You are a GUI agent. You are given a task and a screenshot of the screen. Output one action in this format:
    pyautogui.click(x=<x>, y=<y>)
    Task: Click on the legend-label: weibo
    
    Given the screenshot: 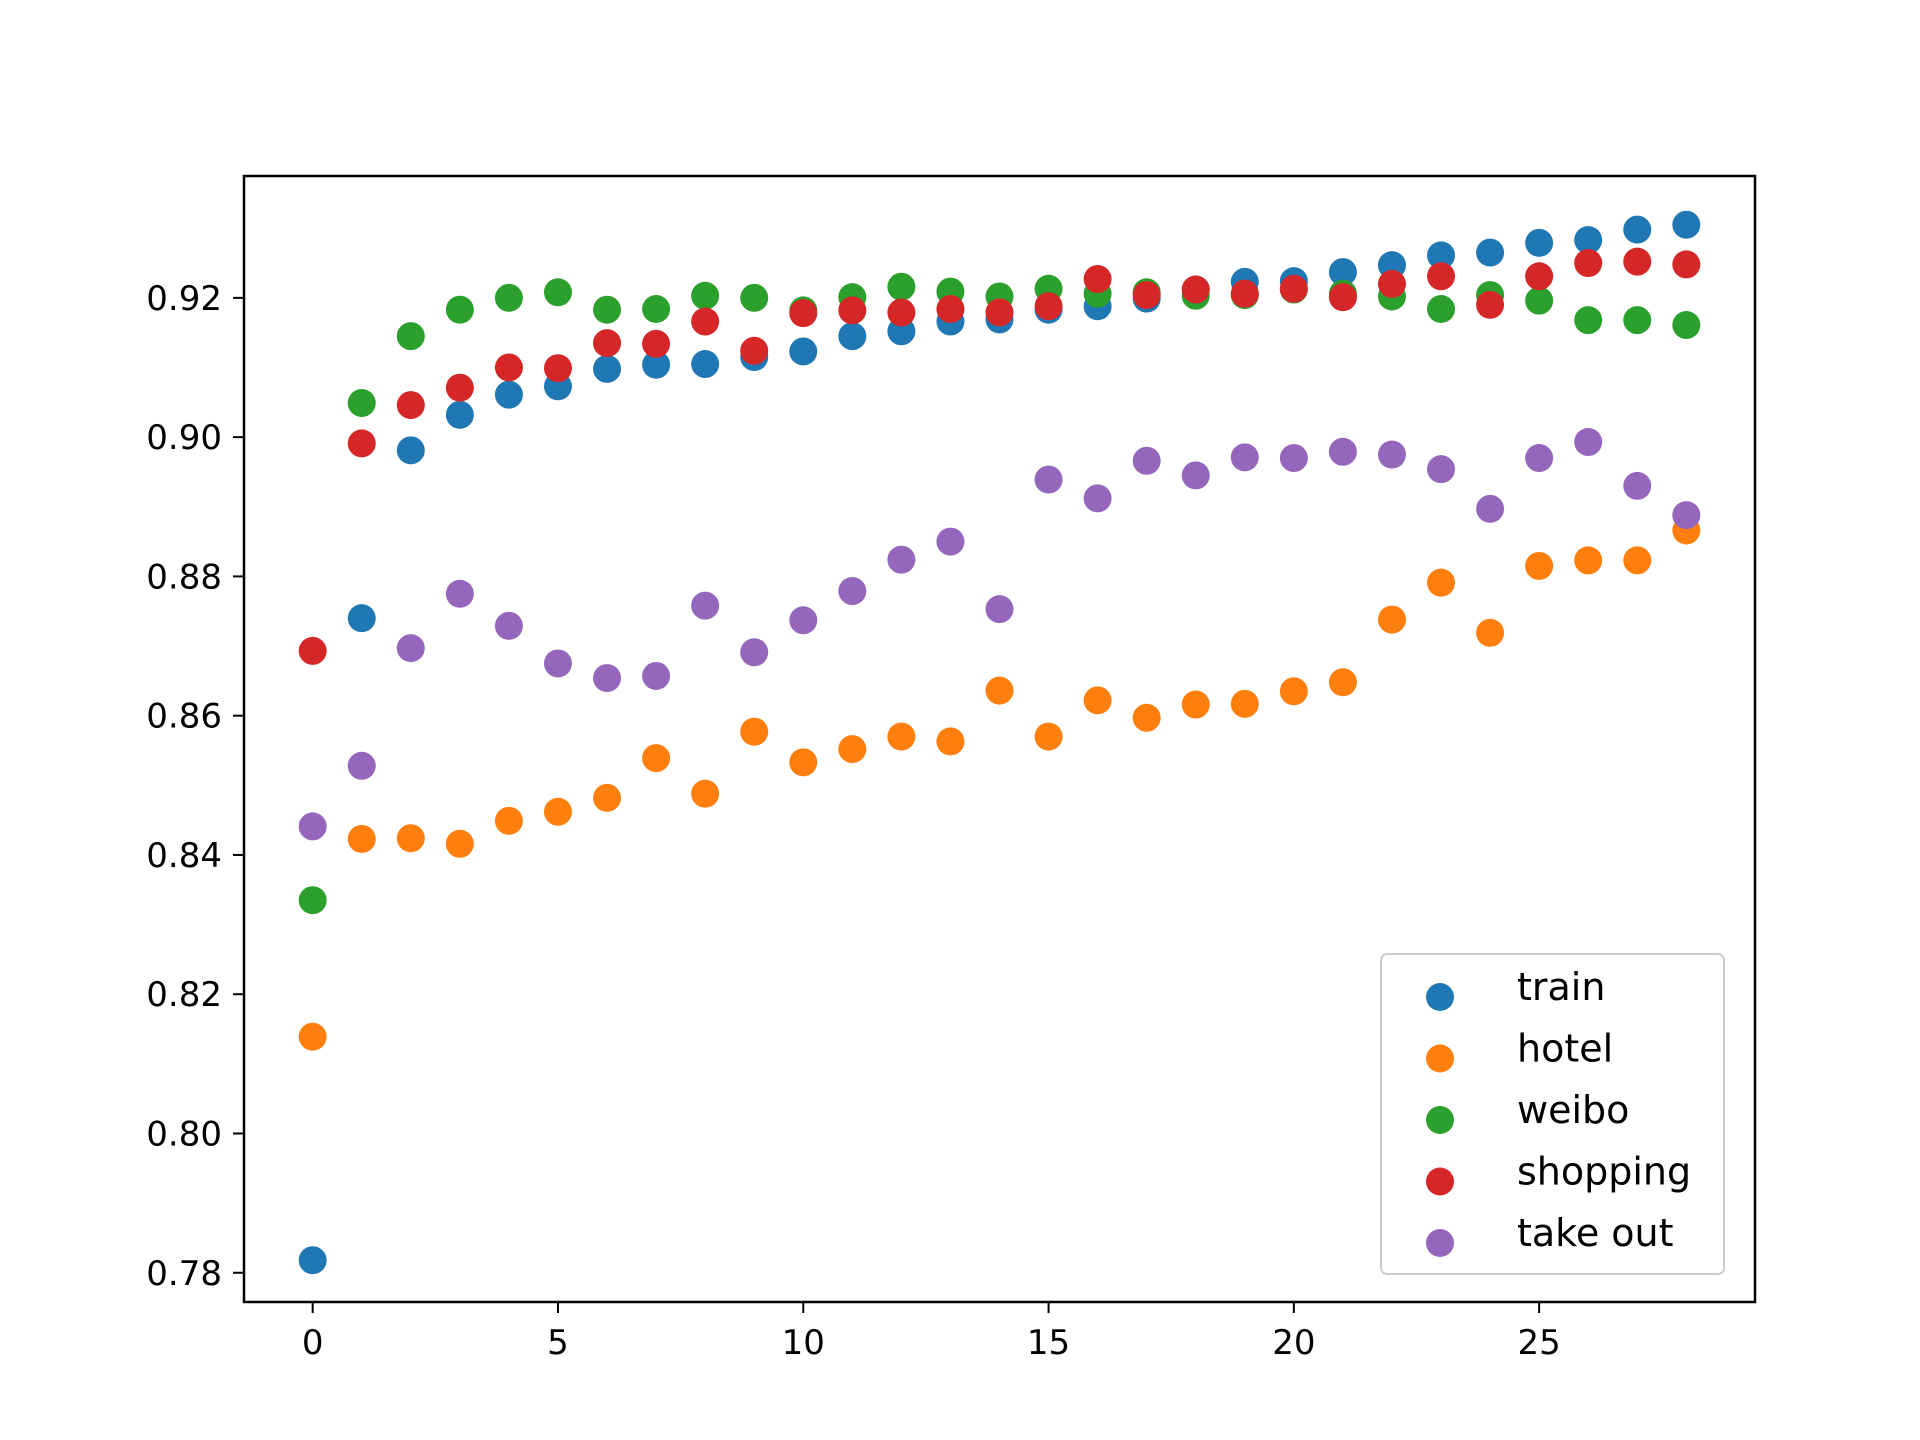 What is the action you would take?
    pyautogui.click(x=1573, y=1110)
    